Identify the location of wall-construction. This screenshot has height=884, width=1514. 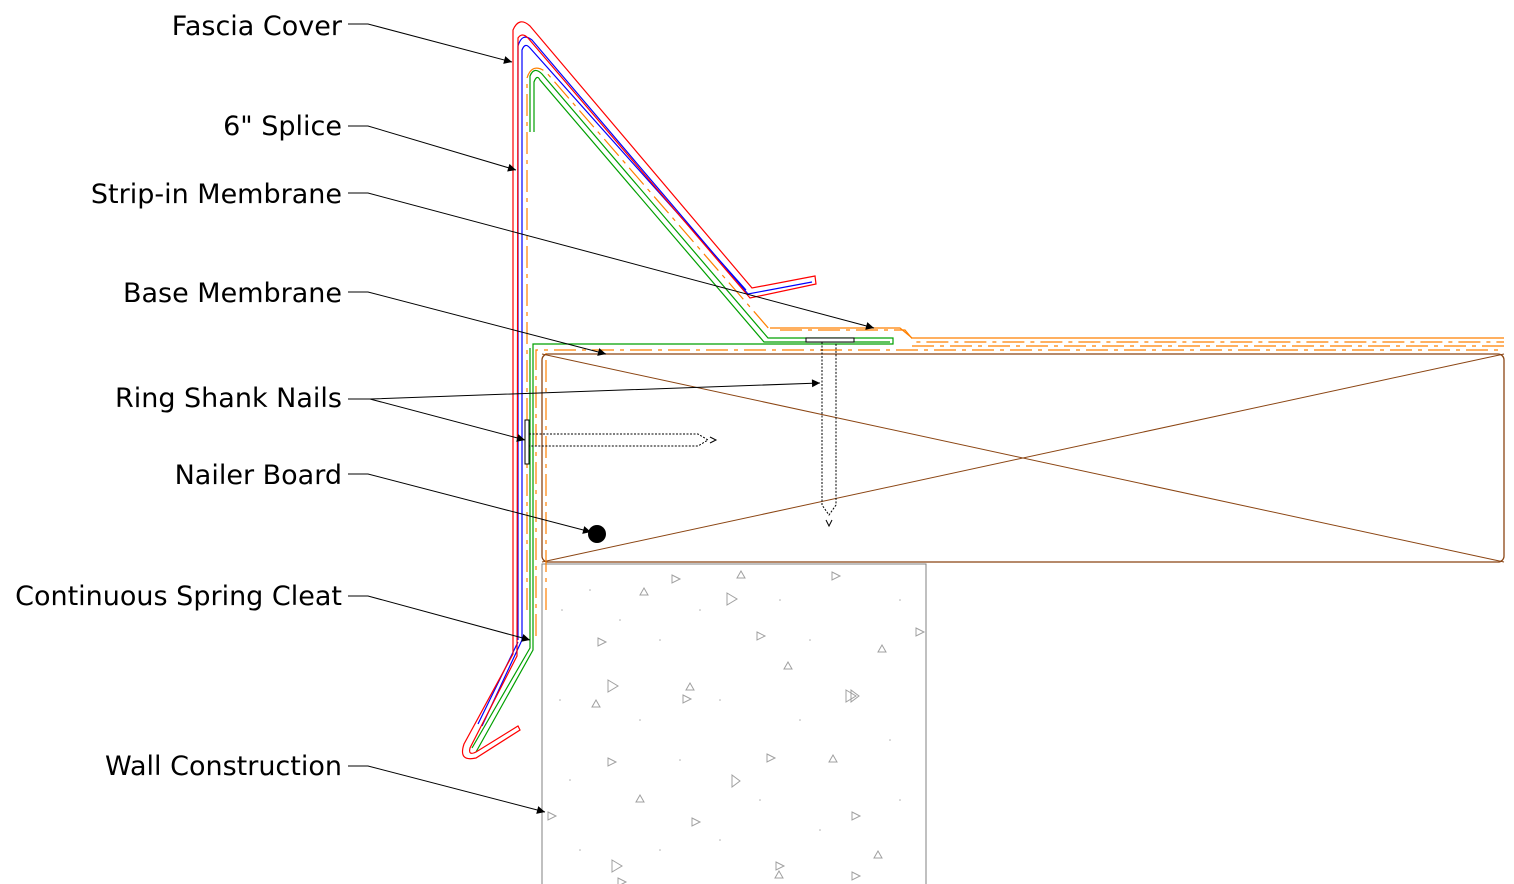
(734, 723).